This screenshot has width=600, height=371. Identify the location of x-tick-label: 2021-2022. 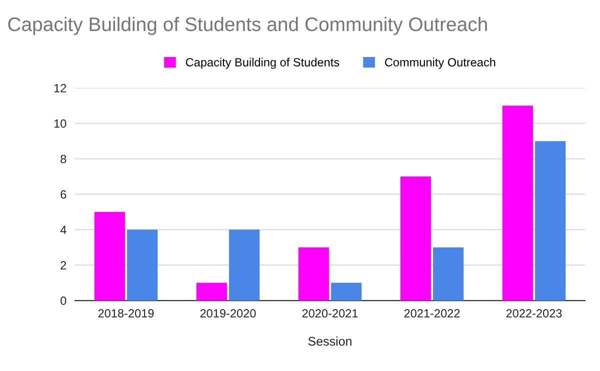
(432, 313).